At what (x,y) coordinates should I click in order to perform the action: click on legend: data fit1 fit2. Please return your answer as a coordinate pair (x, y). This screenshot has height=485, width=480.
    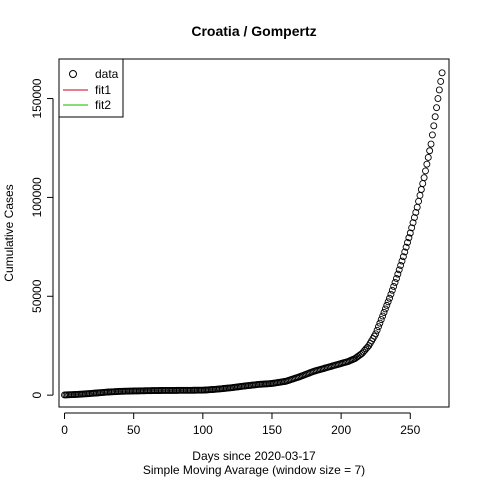
    Looking at the image, I should click on (91, 88).